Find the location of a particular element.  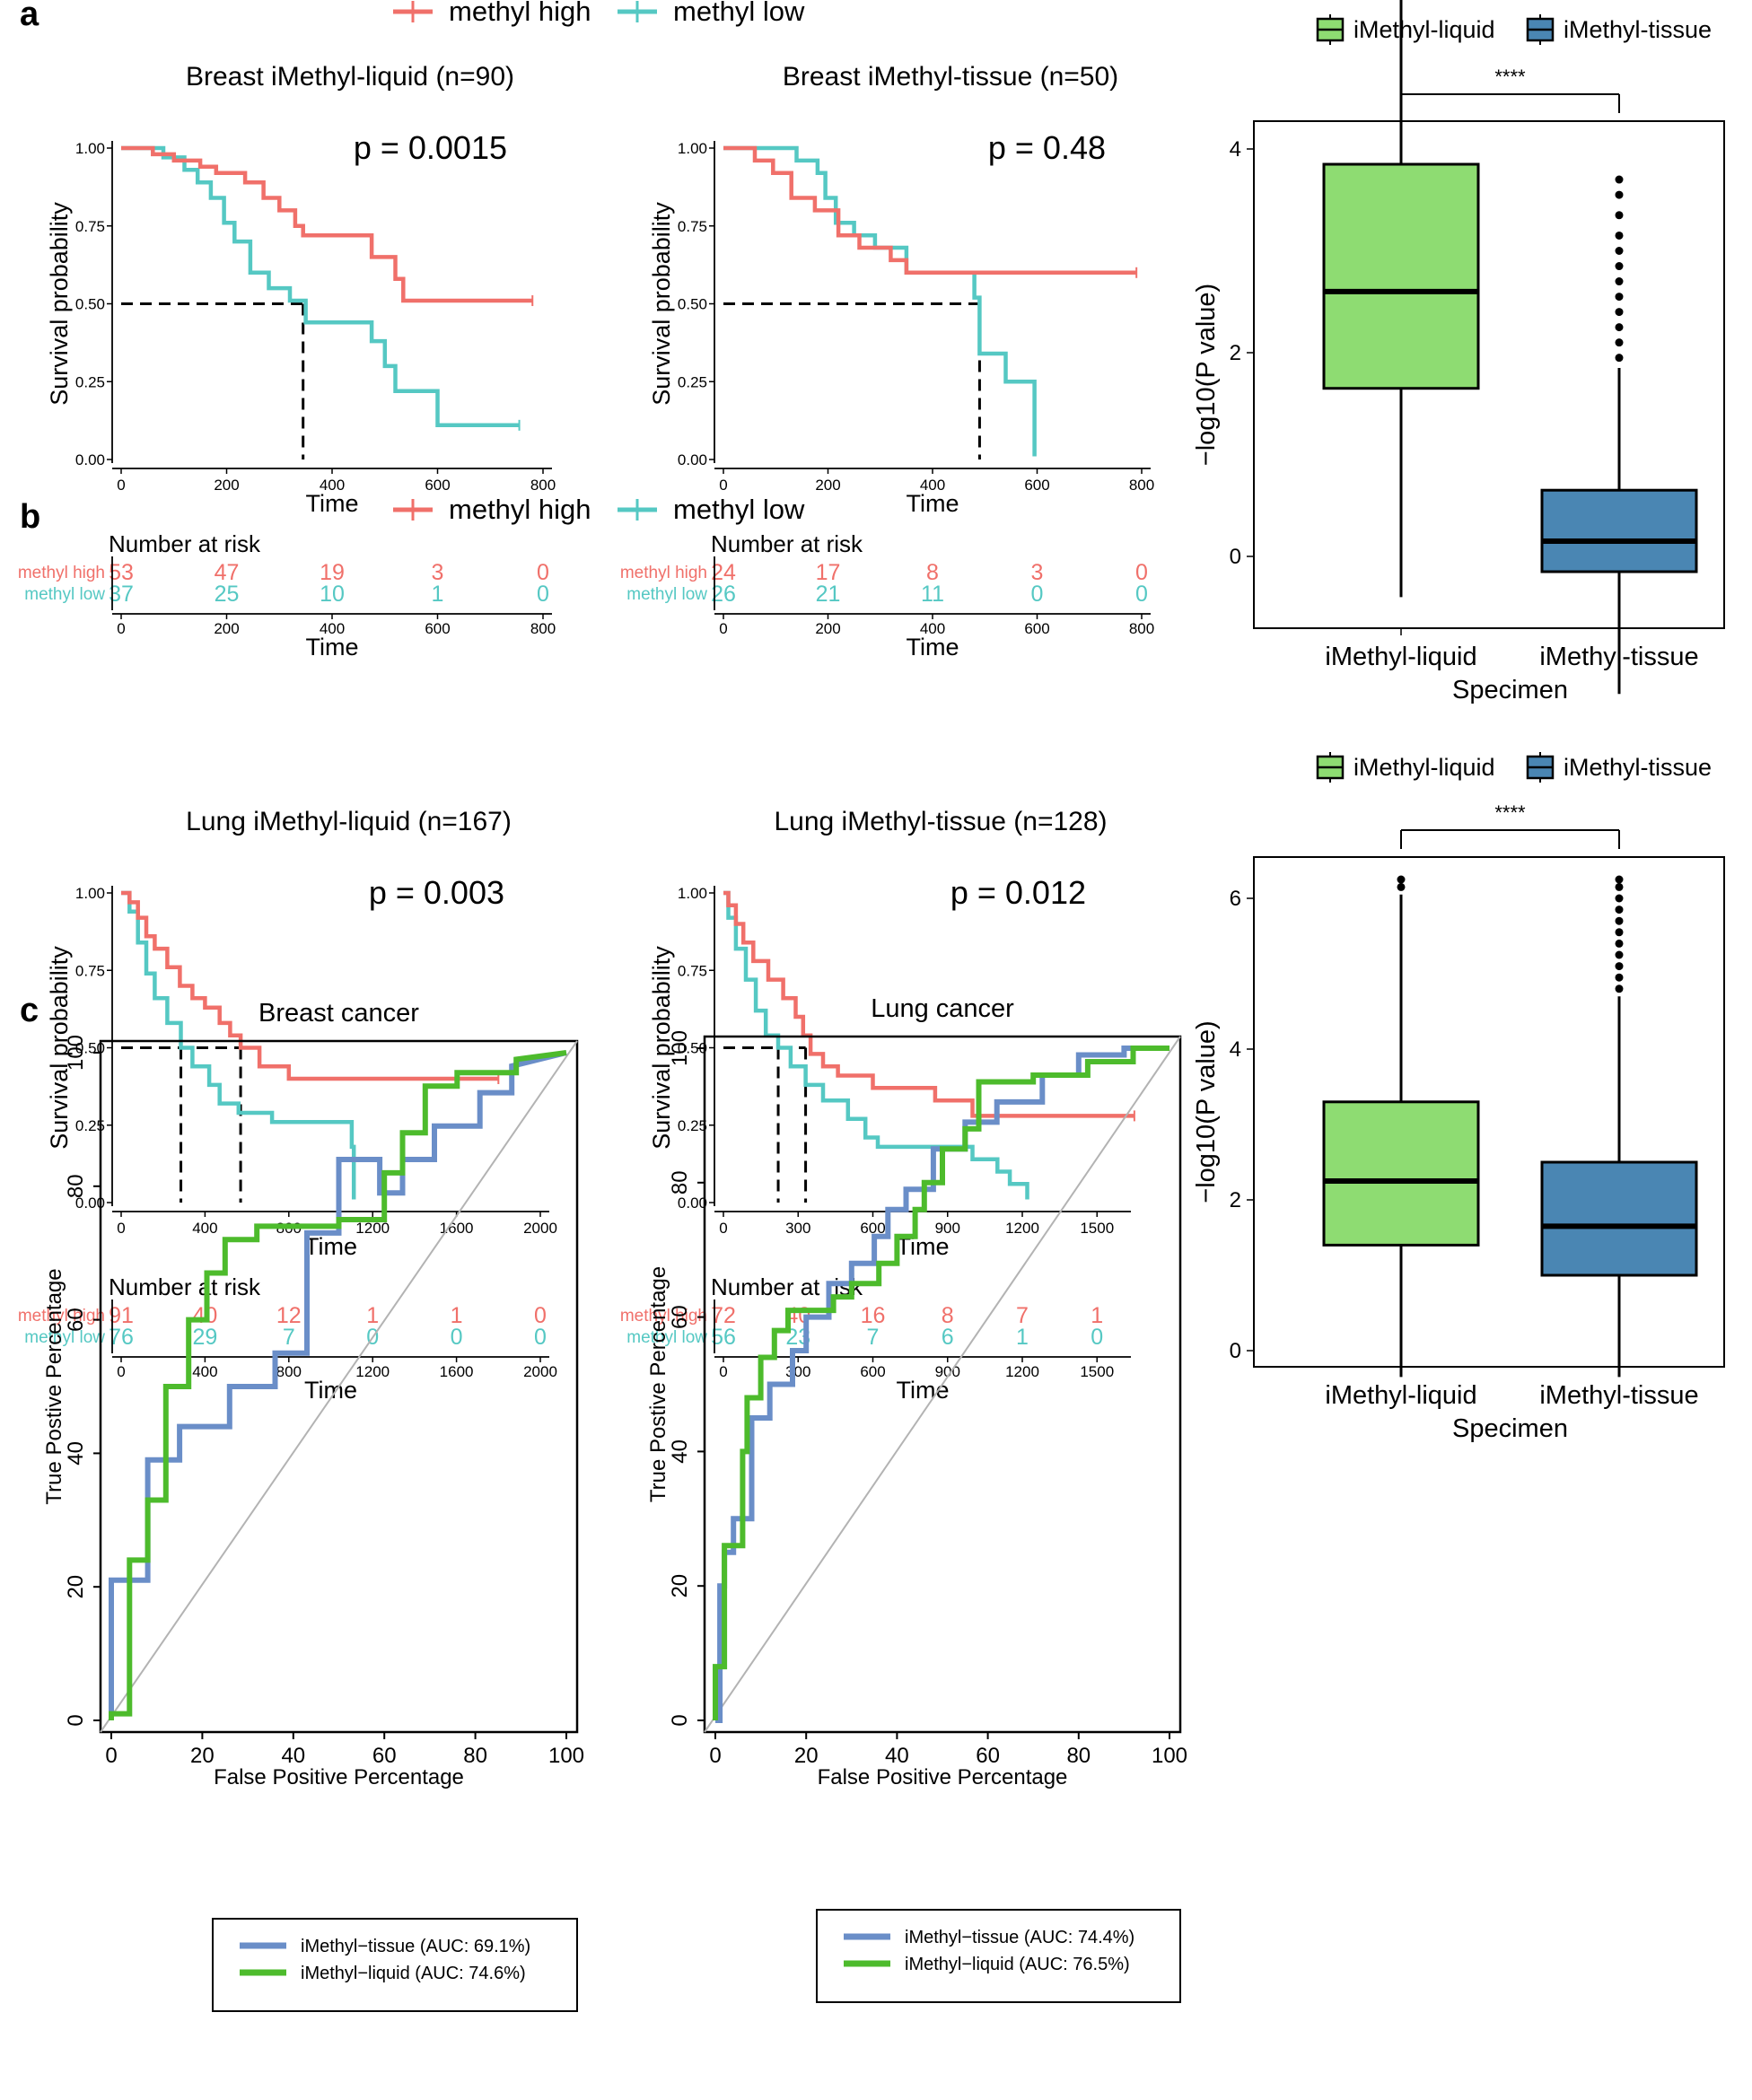

km-a1-ytick-label: 0.00 is located at coordinates (90, 460).